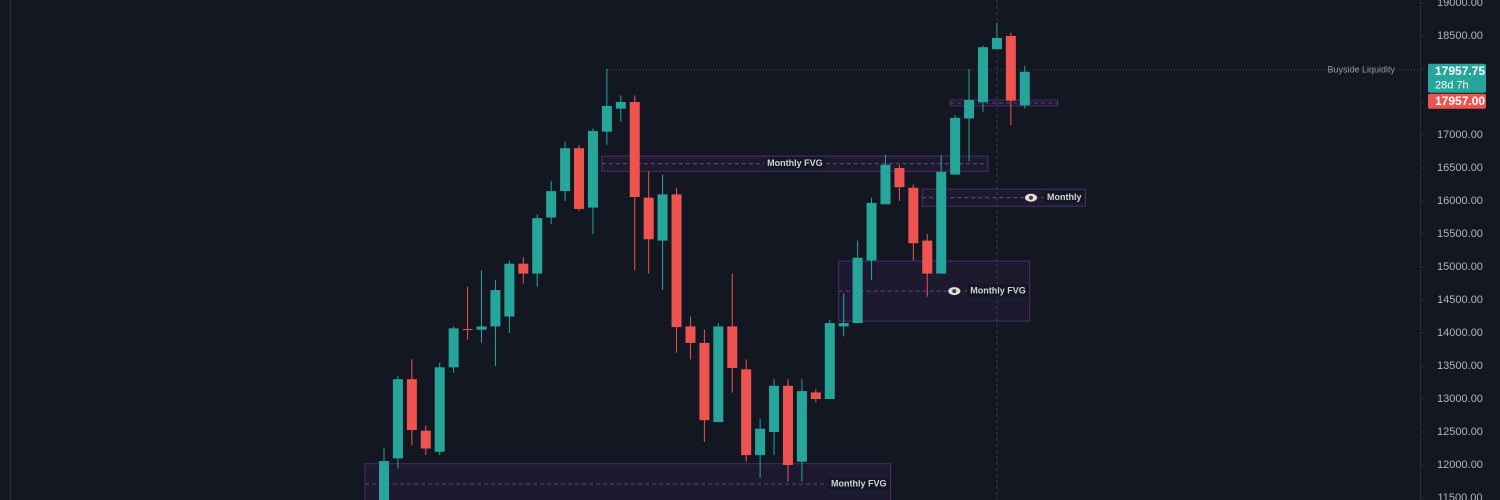 The width and height of the screenshot is (1500, 500). I want to click on y-tick-label: 17000.00, so click(1460, 135).